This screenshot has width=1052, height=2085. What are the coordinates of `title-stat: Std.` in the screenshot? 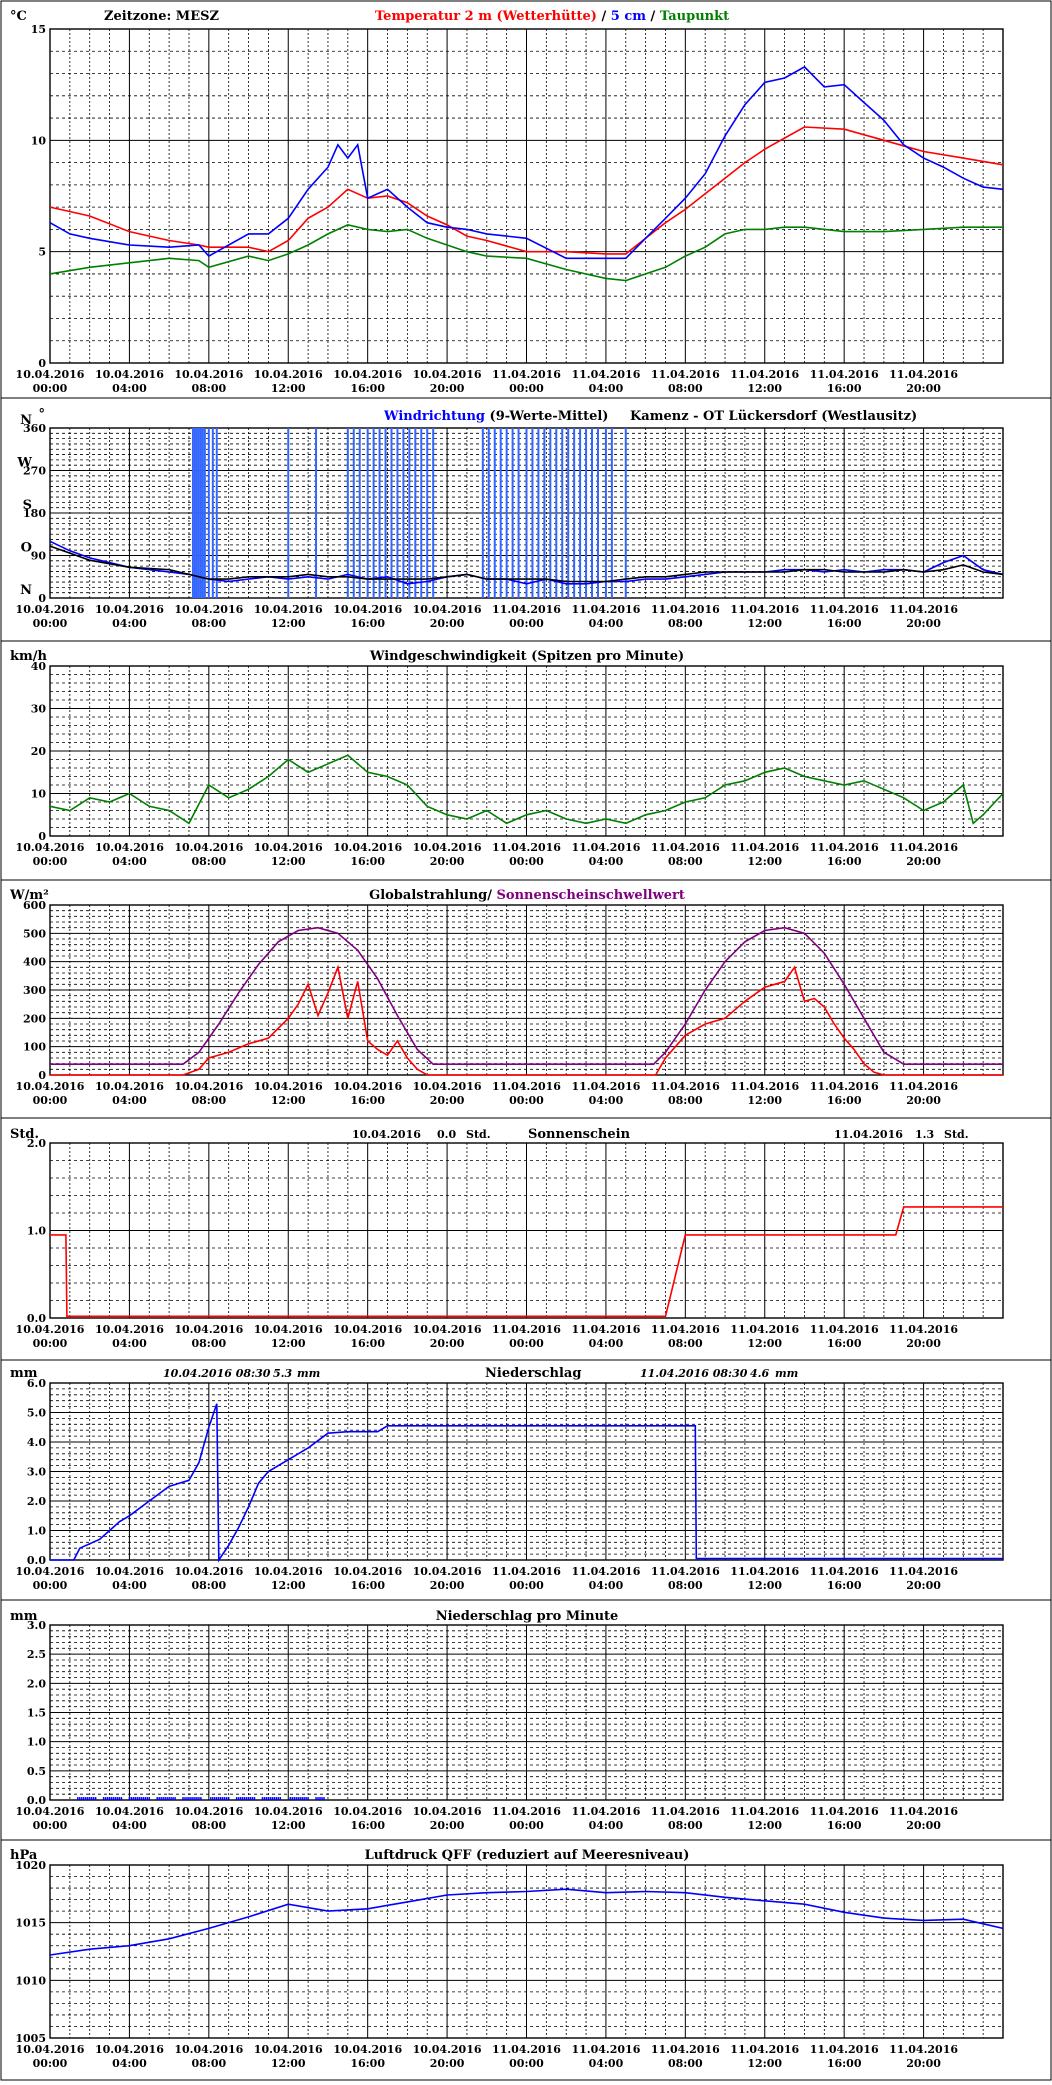 It's located at (956, 1134).